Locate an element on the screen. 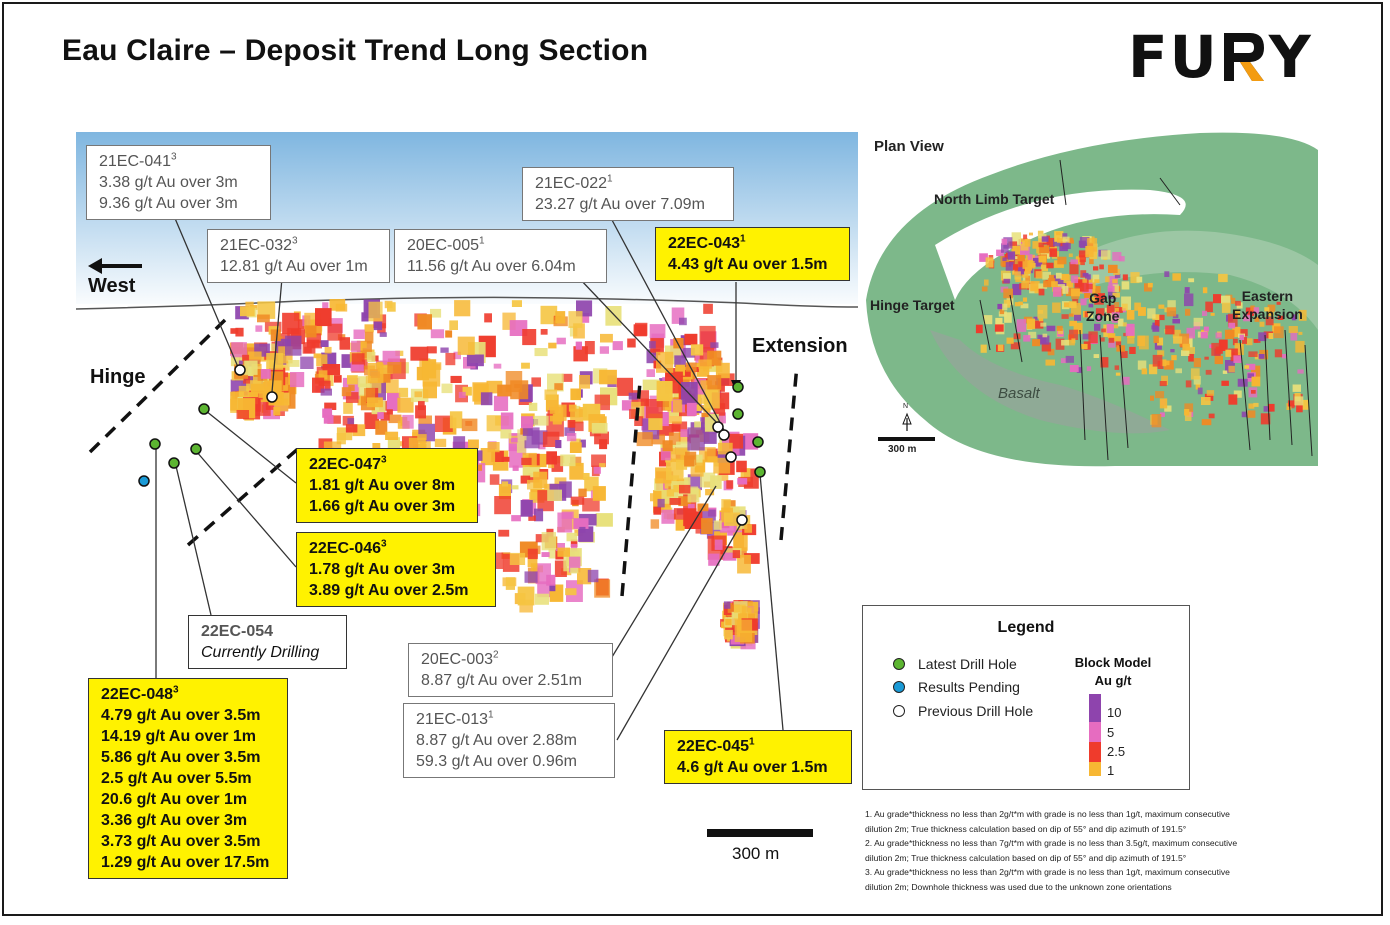 Image resolution: width=1390 pixels, height=925 pixels. gap-zone-label: Gap Zone is located at coordinates (1103, 307).